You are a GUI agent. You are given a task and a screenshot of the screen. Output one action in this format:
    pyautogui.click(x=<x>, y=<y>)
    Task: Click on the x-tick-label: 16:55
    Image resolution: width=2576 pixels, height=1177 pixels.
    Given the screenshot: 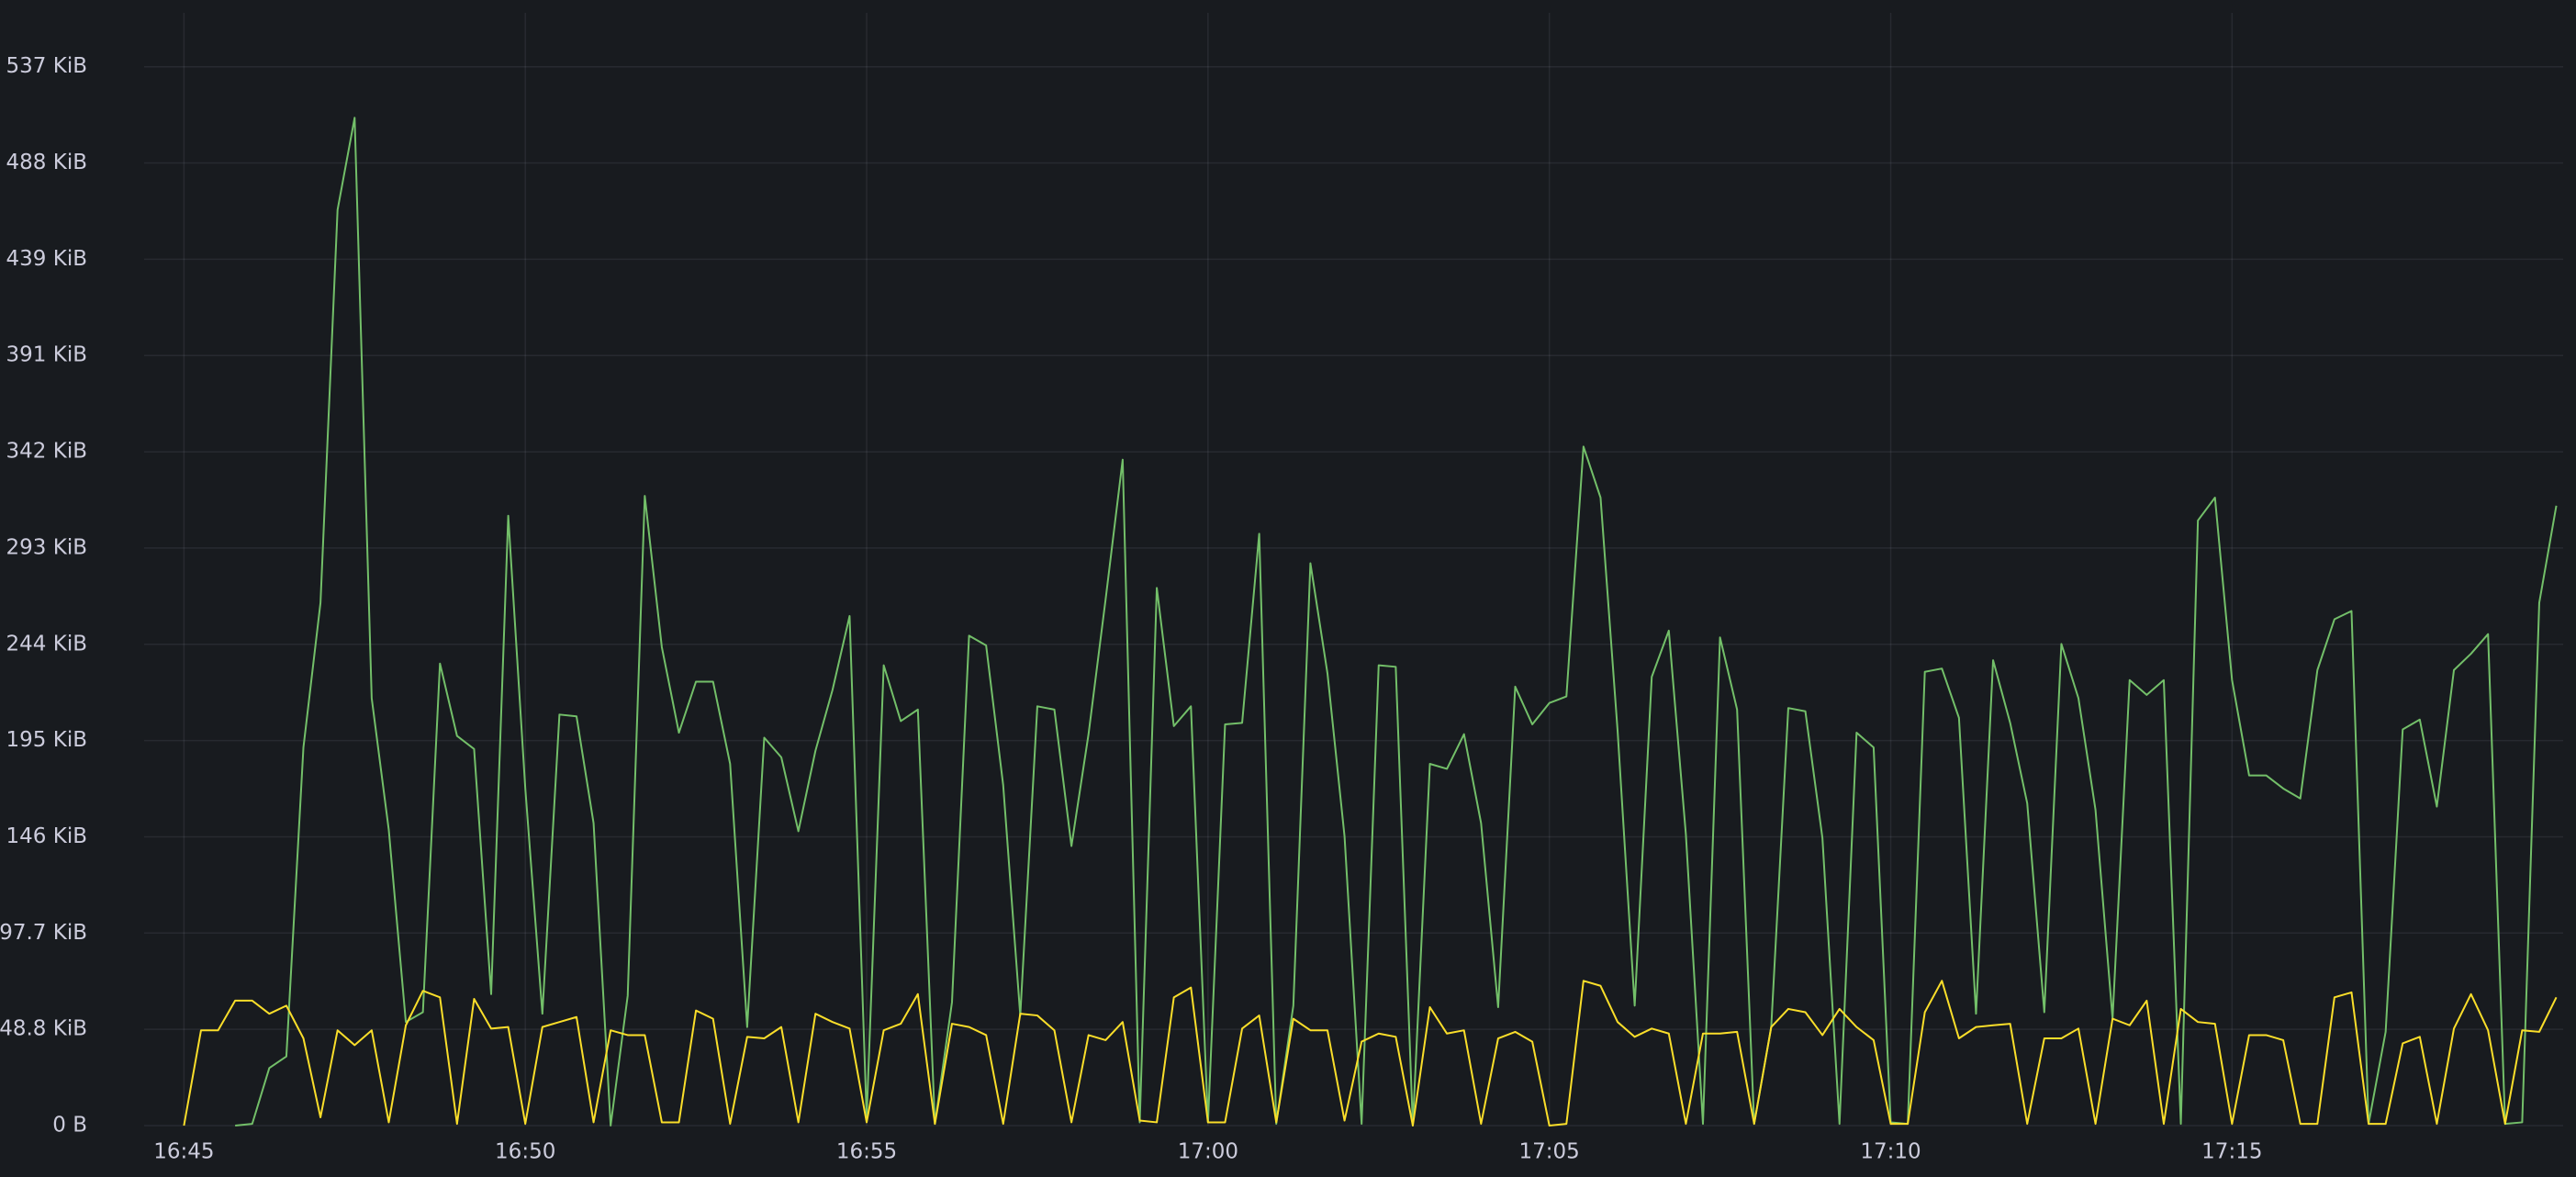 What is the action you would take?
    pyautogui.click(x=866, y=1152)
    